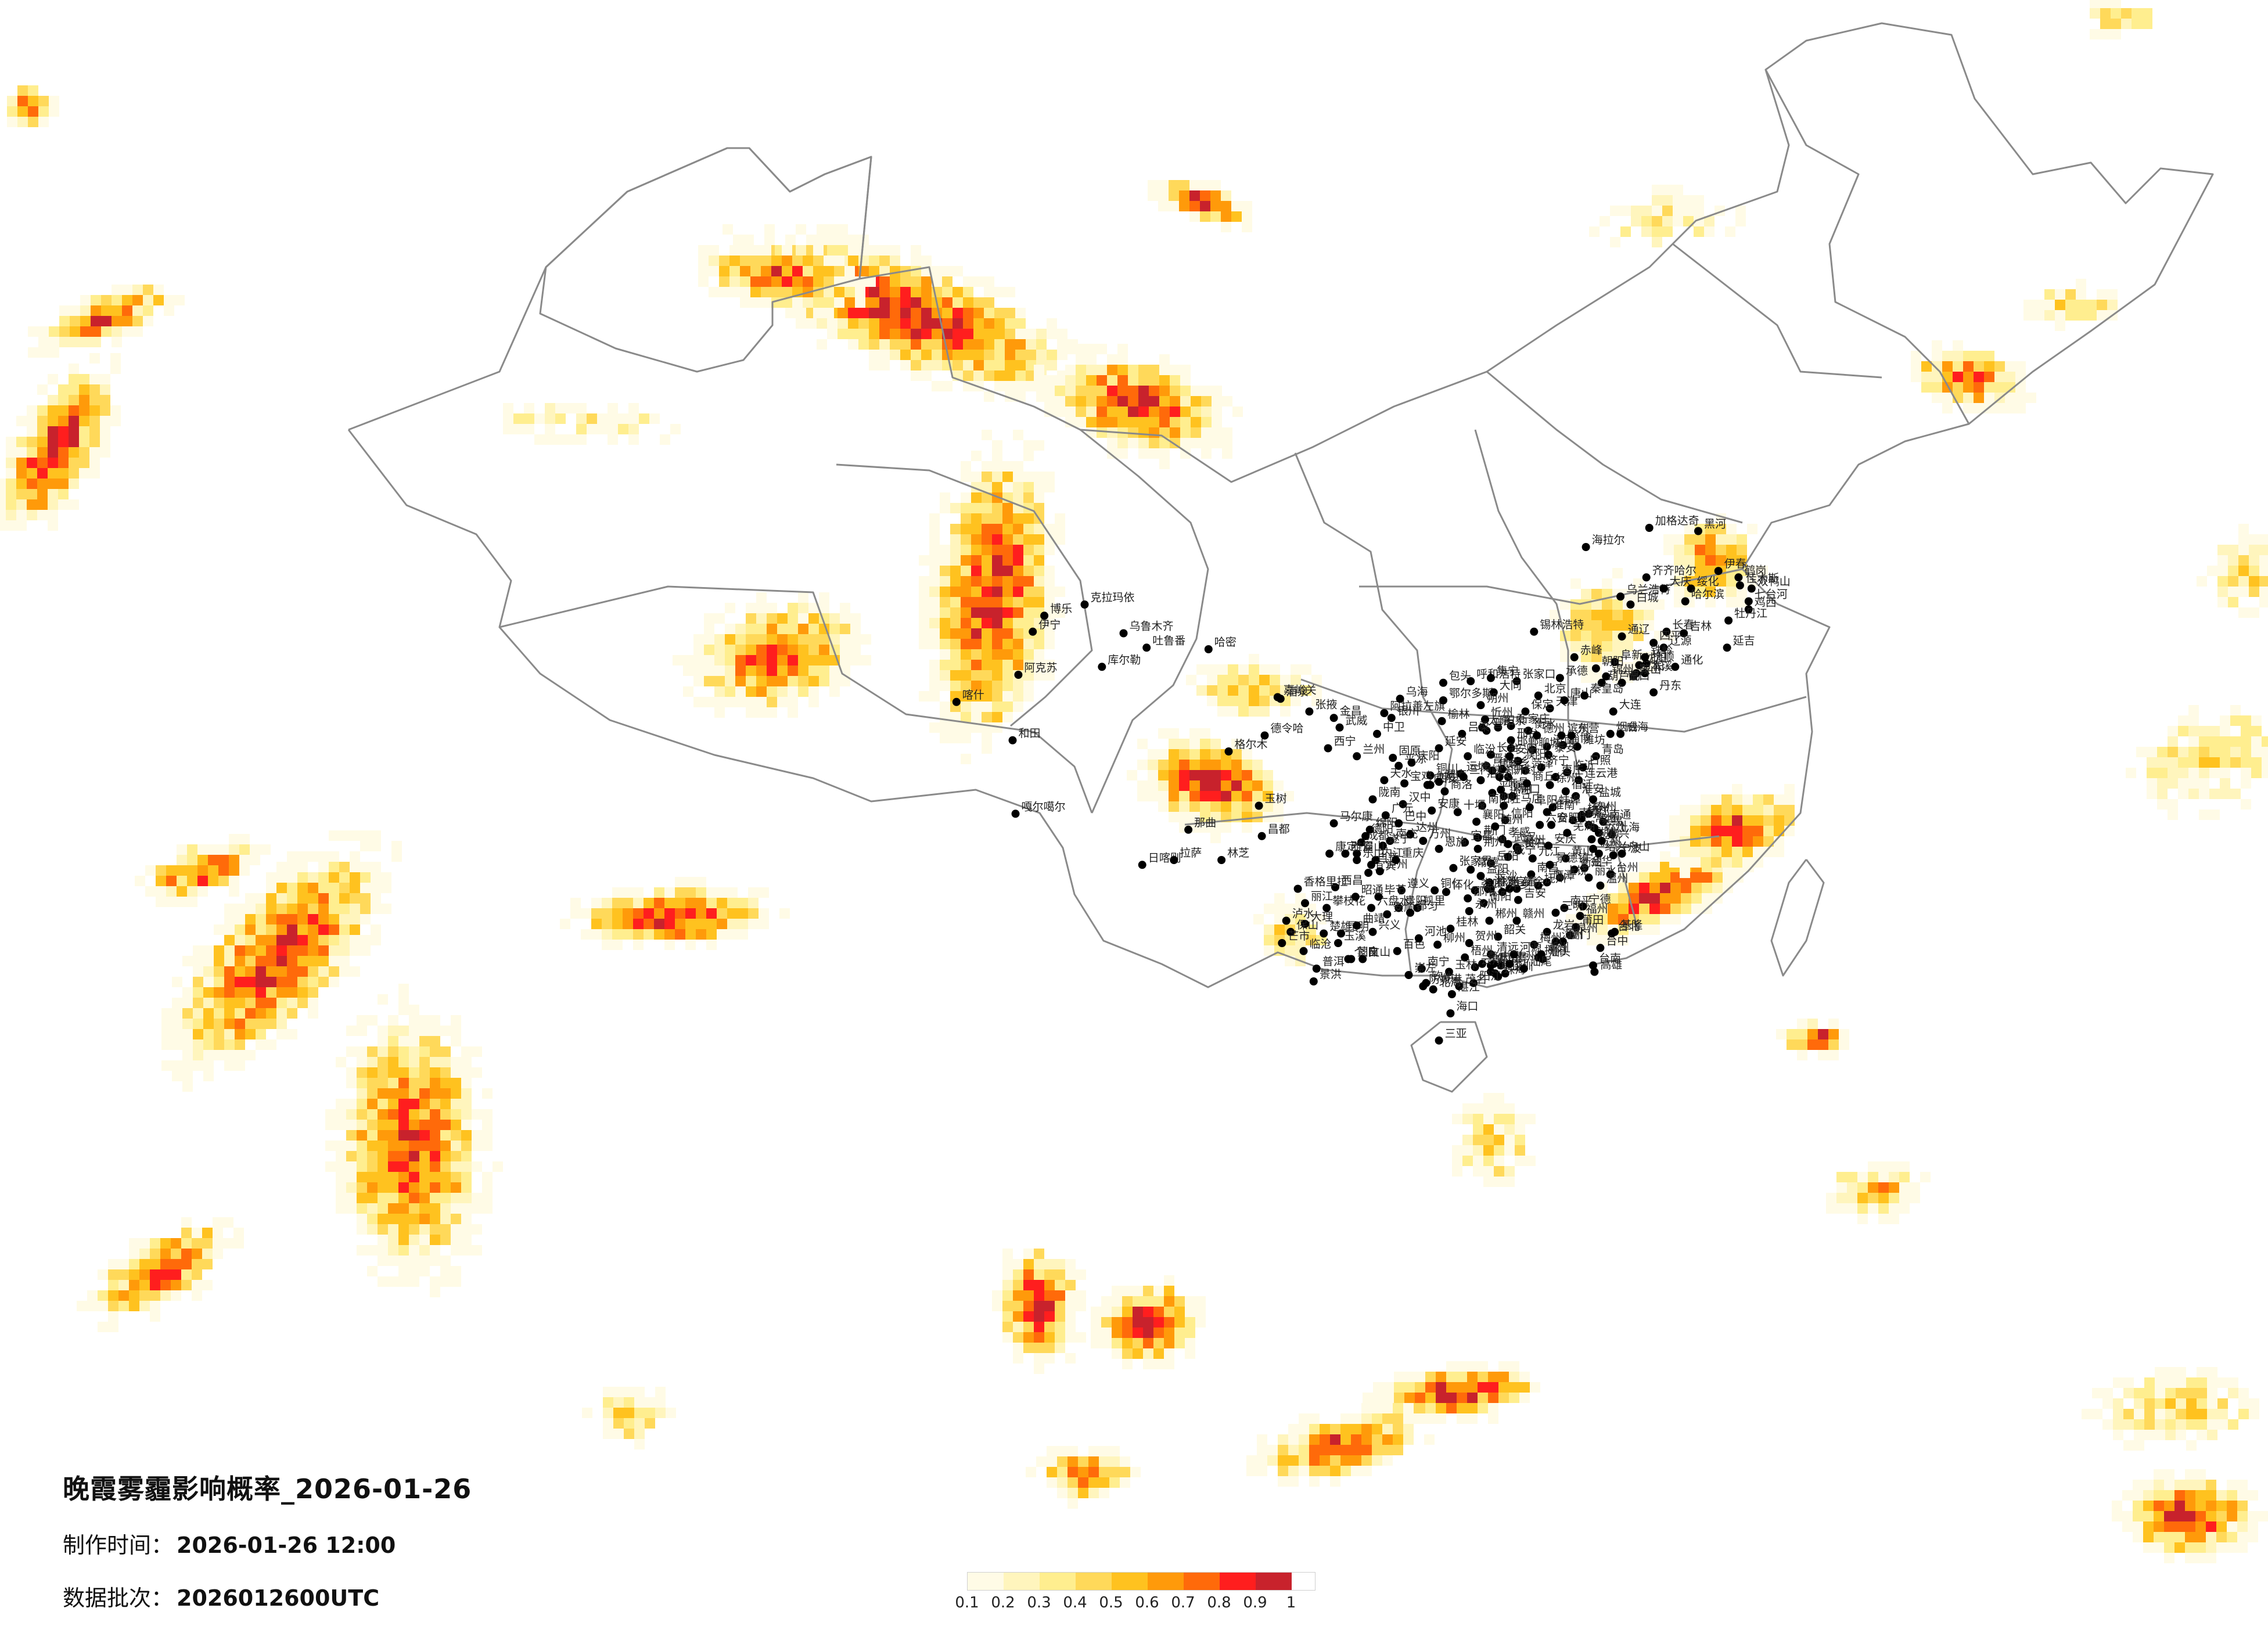  I want to click on city-marker: 柳州, so click(1449, 940).